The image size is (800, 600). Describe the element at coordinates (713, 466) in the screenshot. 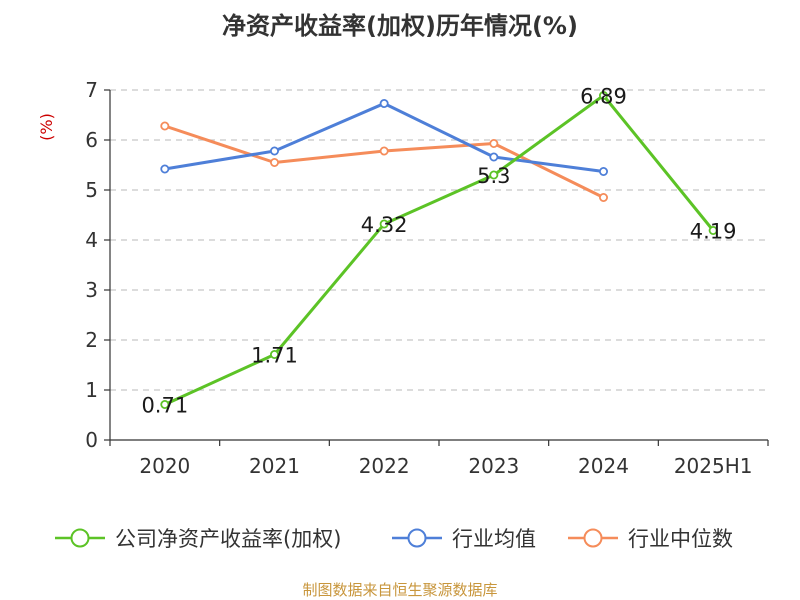

I see `x-tick-label: 2025H1` at that location.